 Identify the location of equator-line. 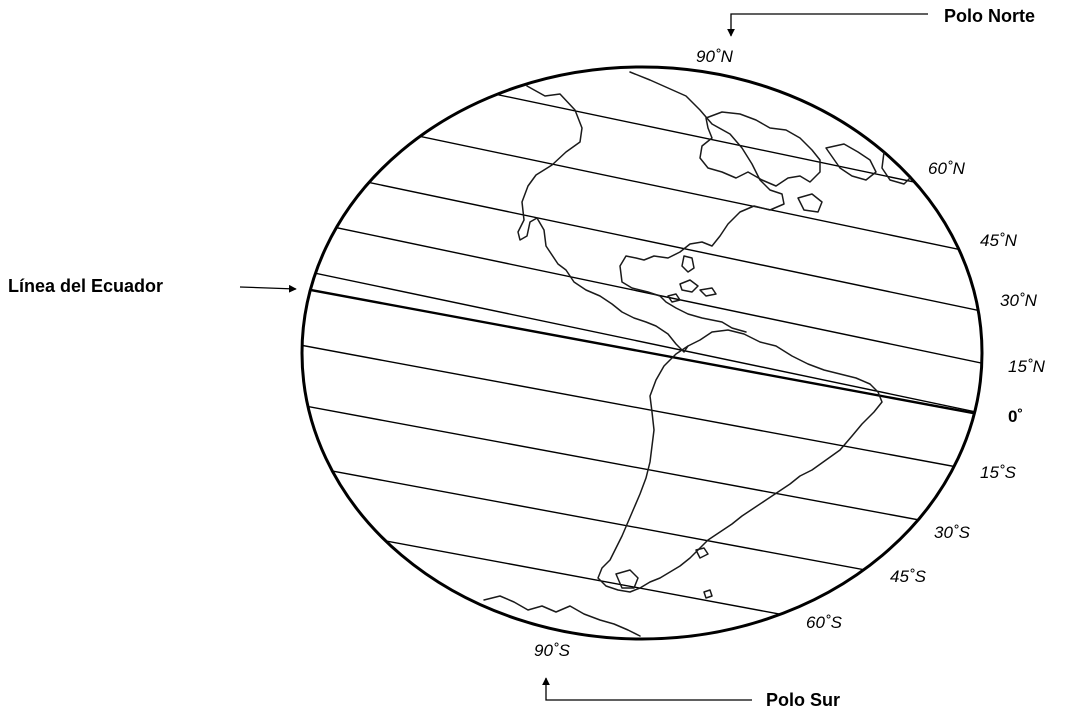
(642, 353).